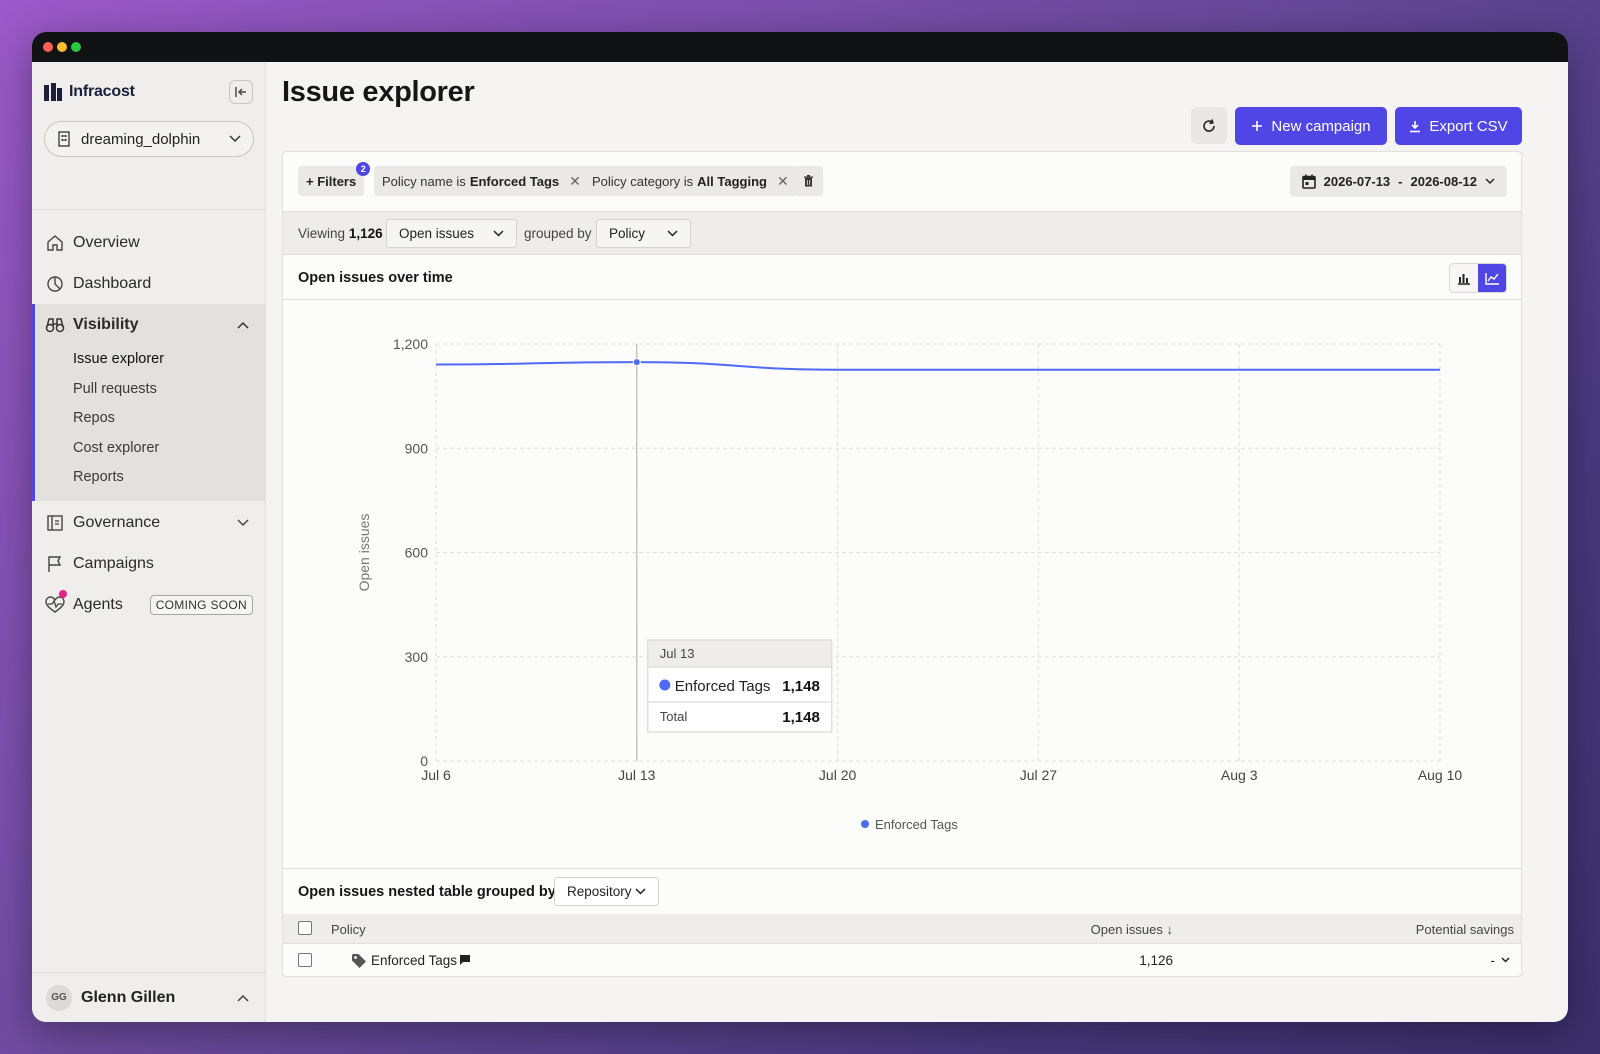 The height and width of the screenshot is (1054, 1600). Describe the element at coordinates (1239, 775) in the screenshot. I see `x-tick-label: Aug 3` at that location.